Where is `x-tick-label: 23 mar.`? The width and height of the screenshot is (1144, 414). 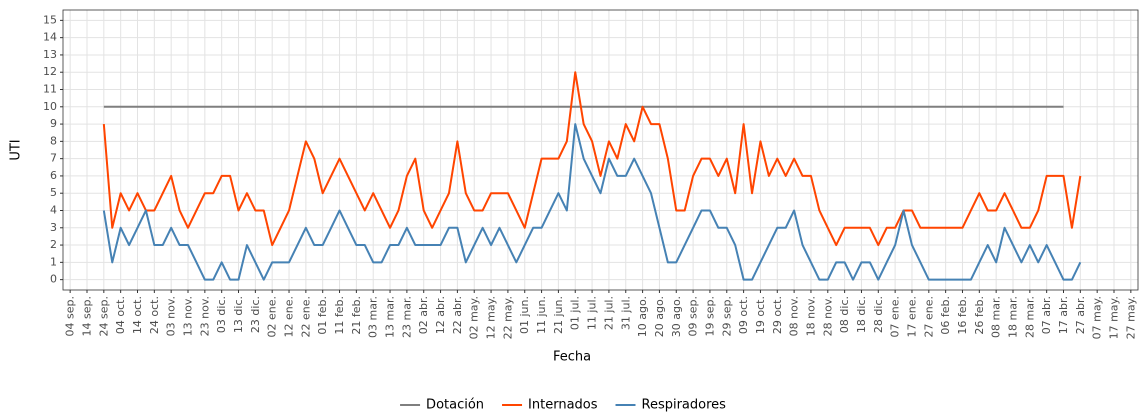
x-tick-label: 23 mar. is located at coordinates (406, 317).